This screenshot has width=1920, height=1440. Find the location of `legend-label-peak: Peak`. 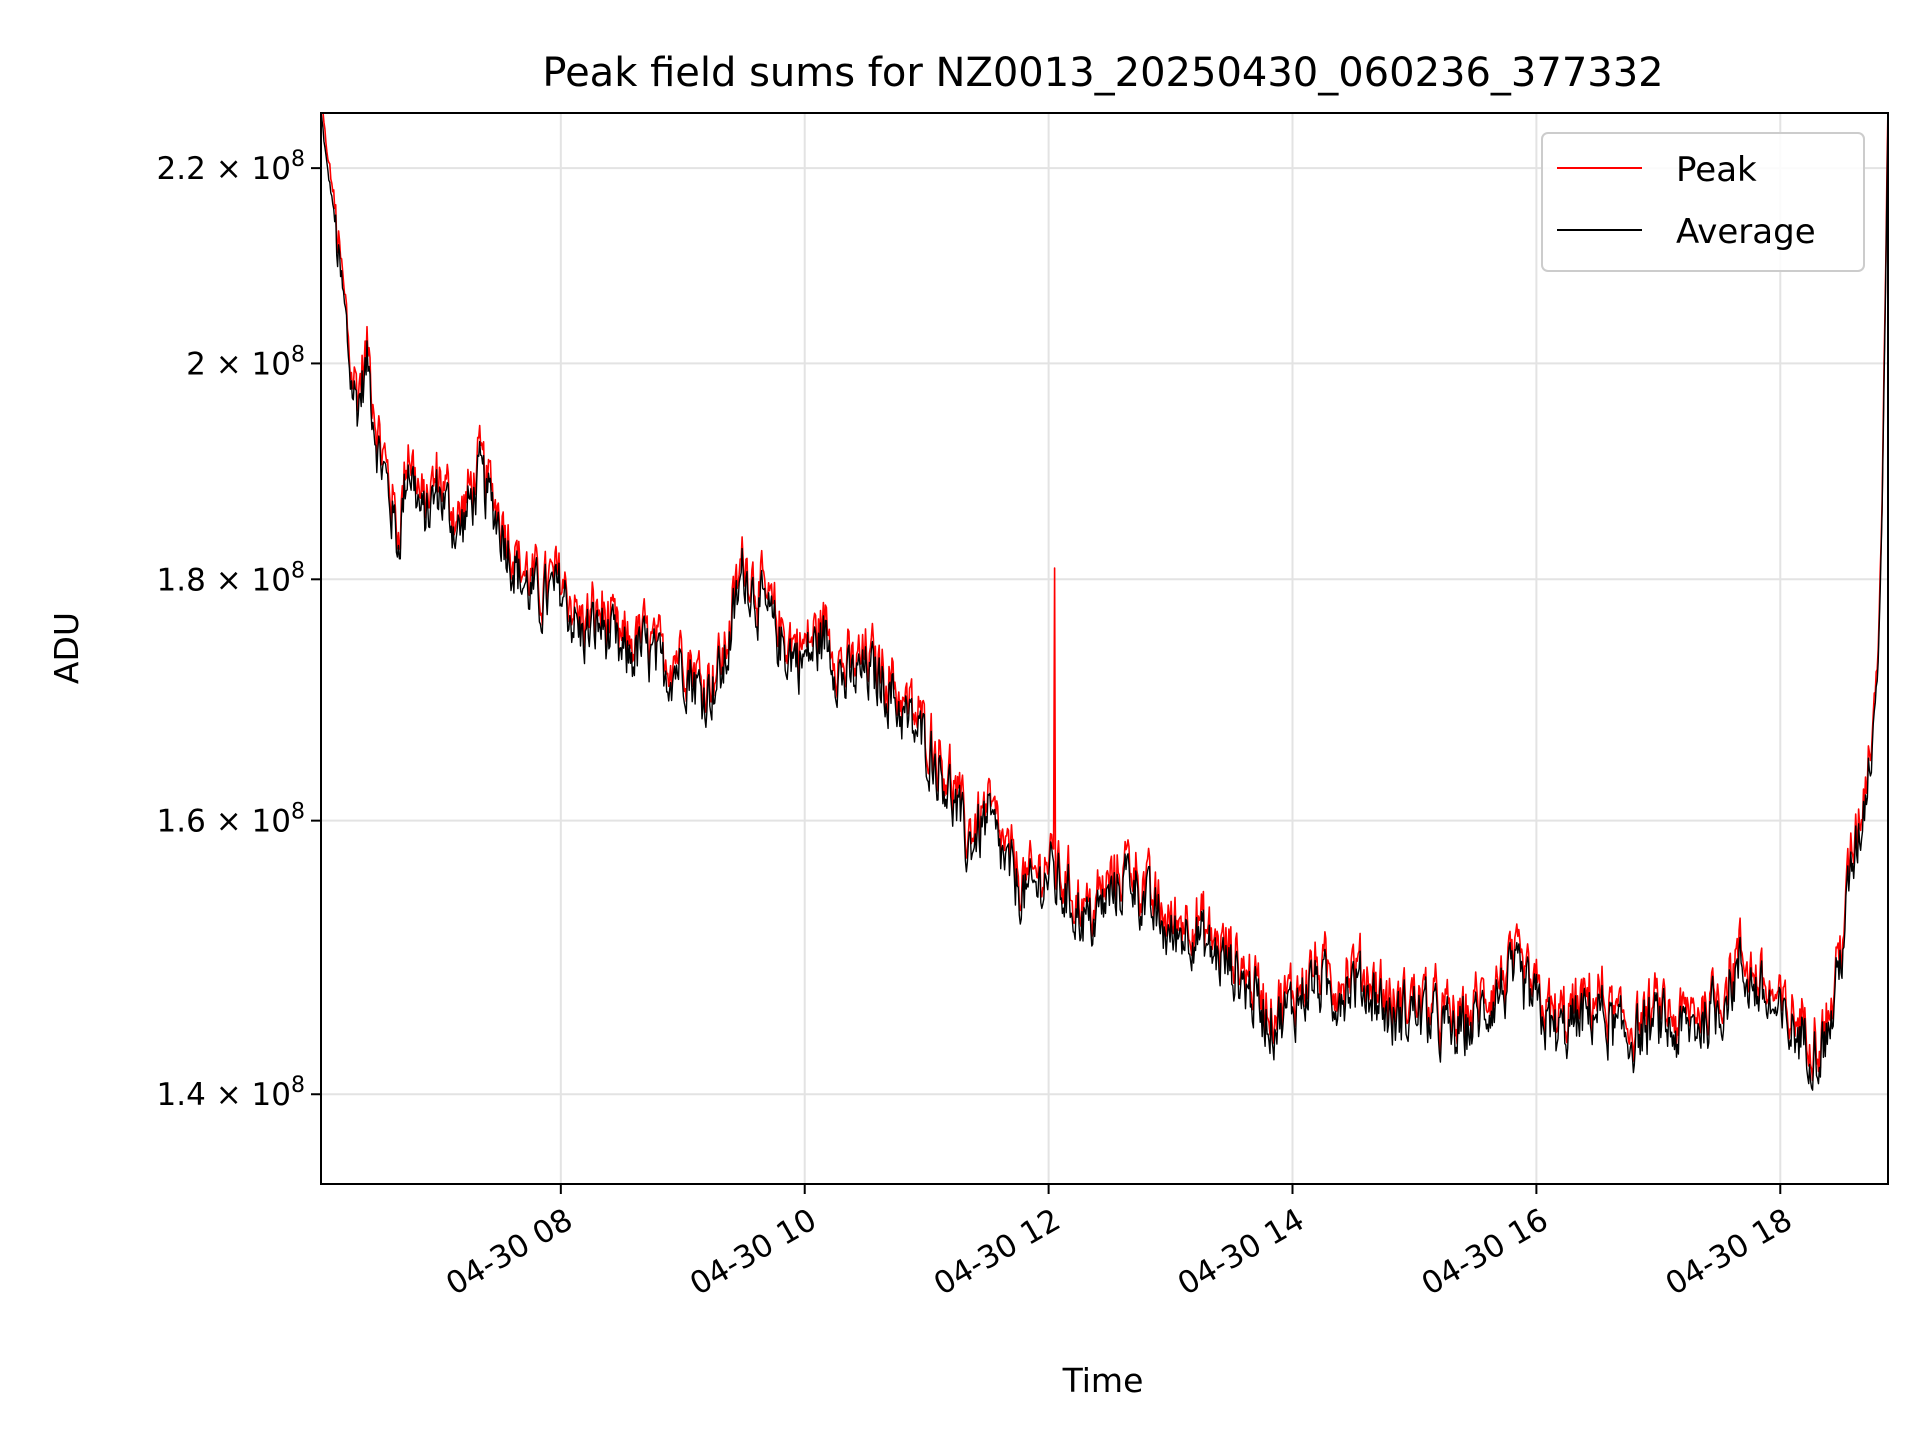

legend-label-peak: Peak is located at coordinates (1716, 170).